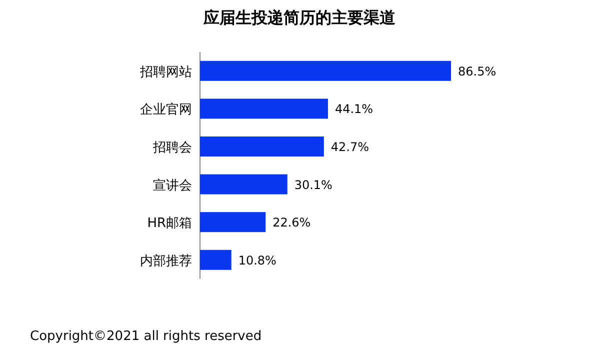 This screenshot has width=599, height=352. I want to click on data-label: 42.7%, so click(350, 147).